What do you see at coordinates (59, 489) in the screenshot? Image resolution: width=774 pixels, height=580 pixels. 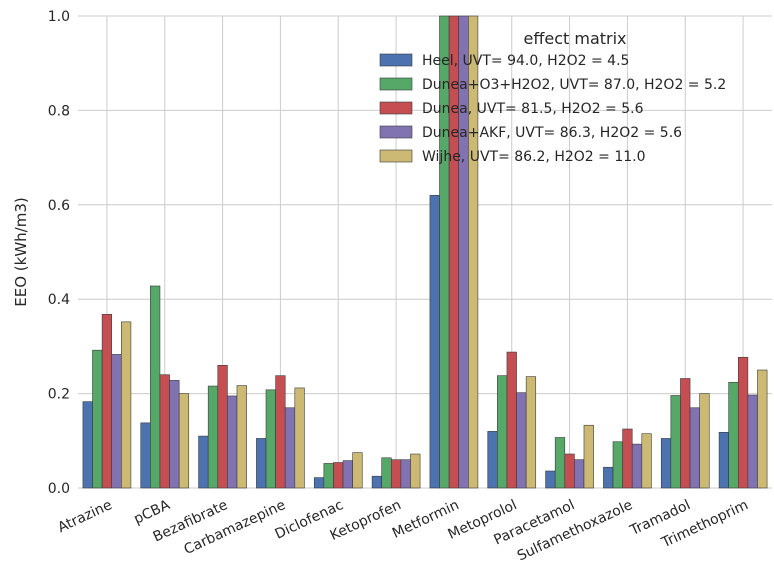 I see `y-tick-label: 0.0` at bounding box center [59, 489].